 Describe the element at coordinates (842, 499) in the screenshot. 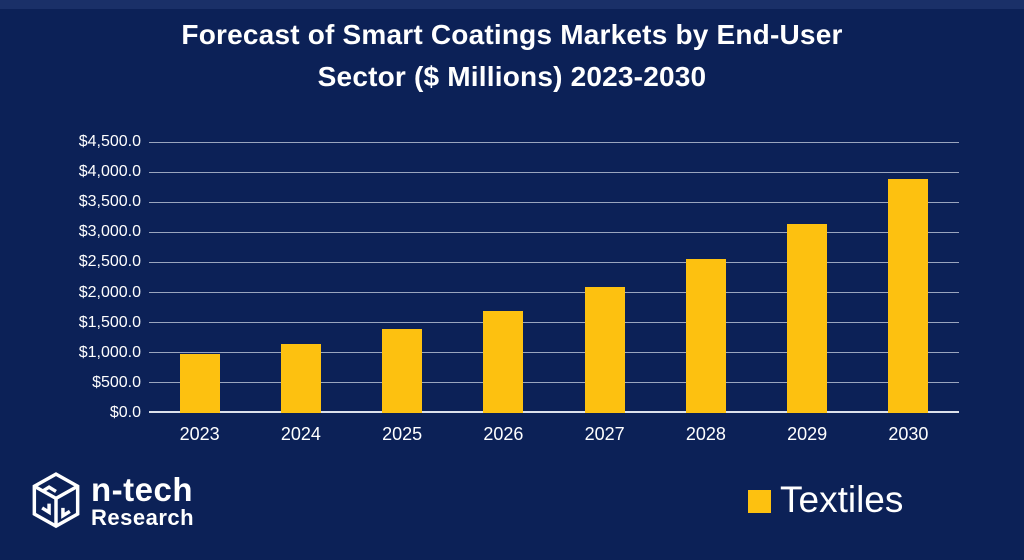

I see `legend-label-textiles: Textiles` at that location.